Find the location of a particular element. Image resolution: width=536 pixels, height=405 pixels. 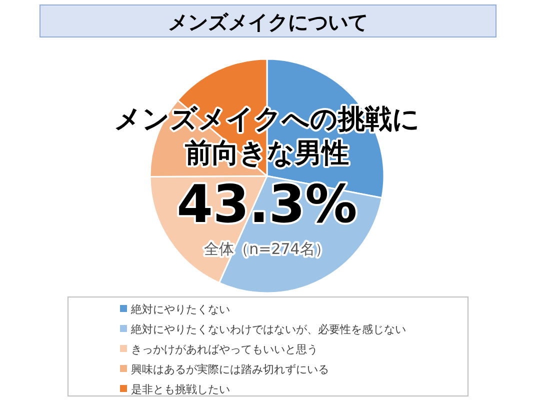

text: 全体（n=274名） is located at coordinates (267, 249).